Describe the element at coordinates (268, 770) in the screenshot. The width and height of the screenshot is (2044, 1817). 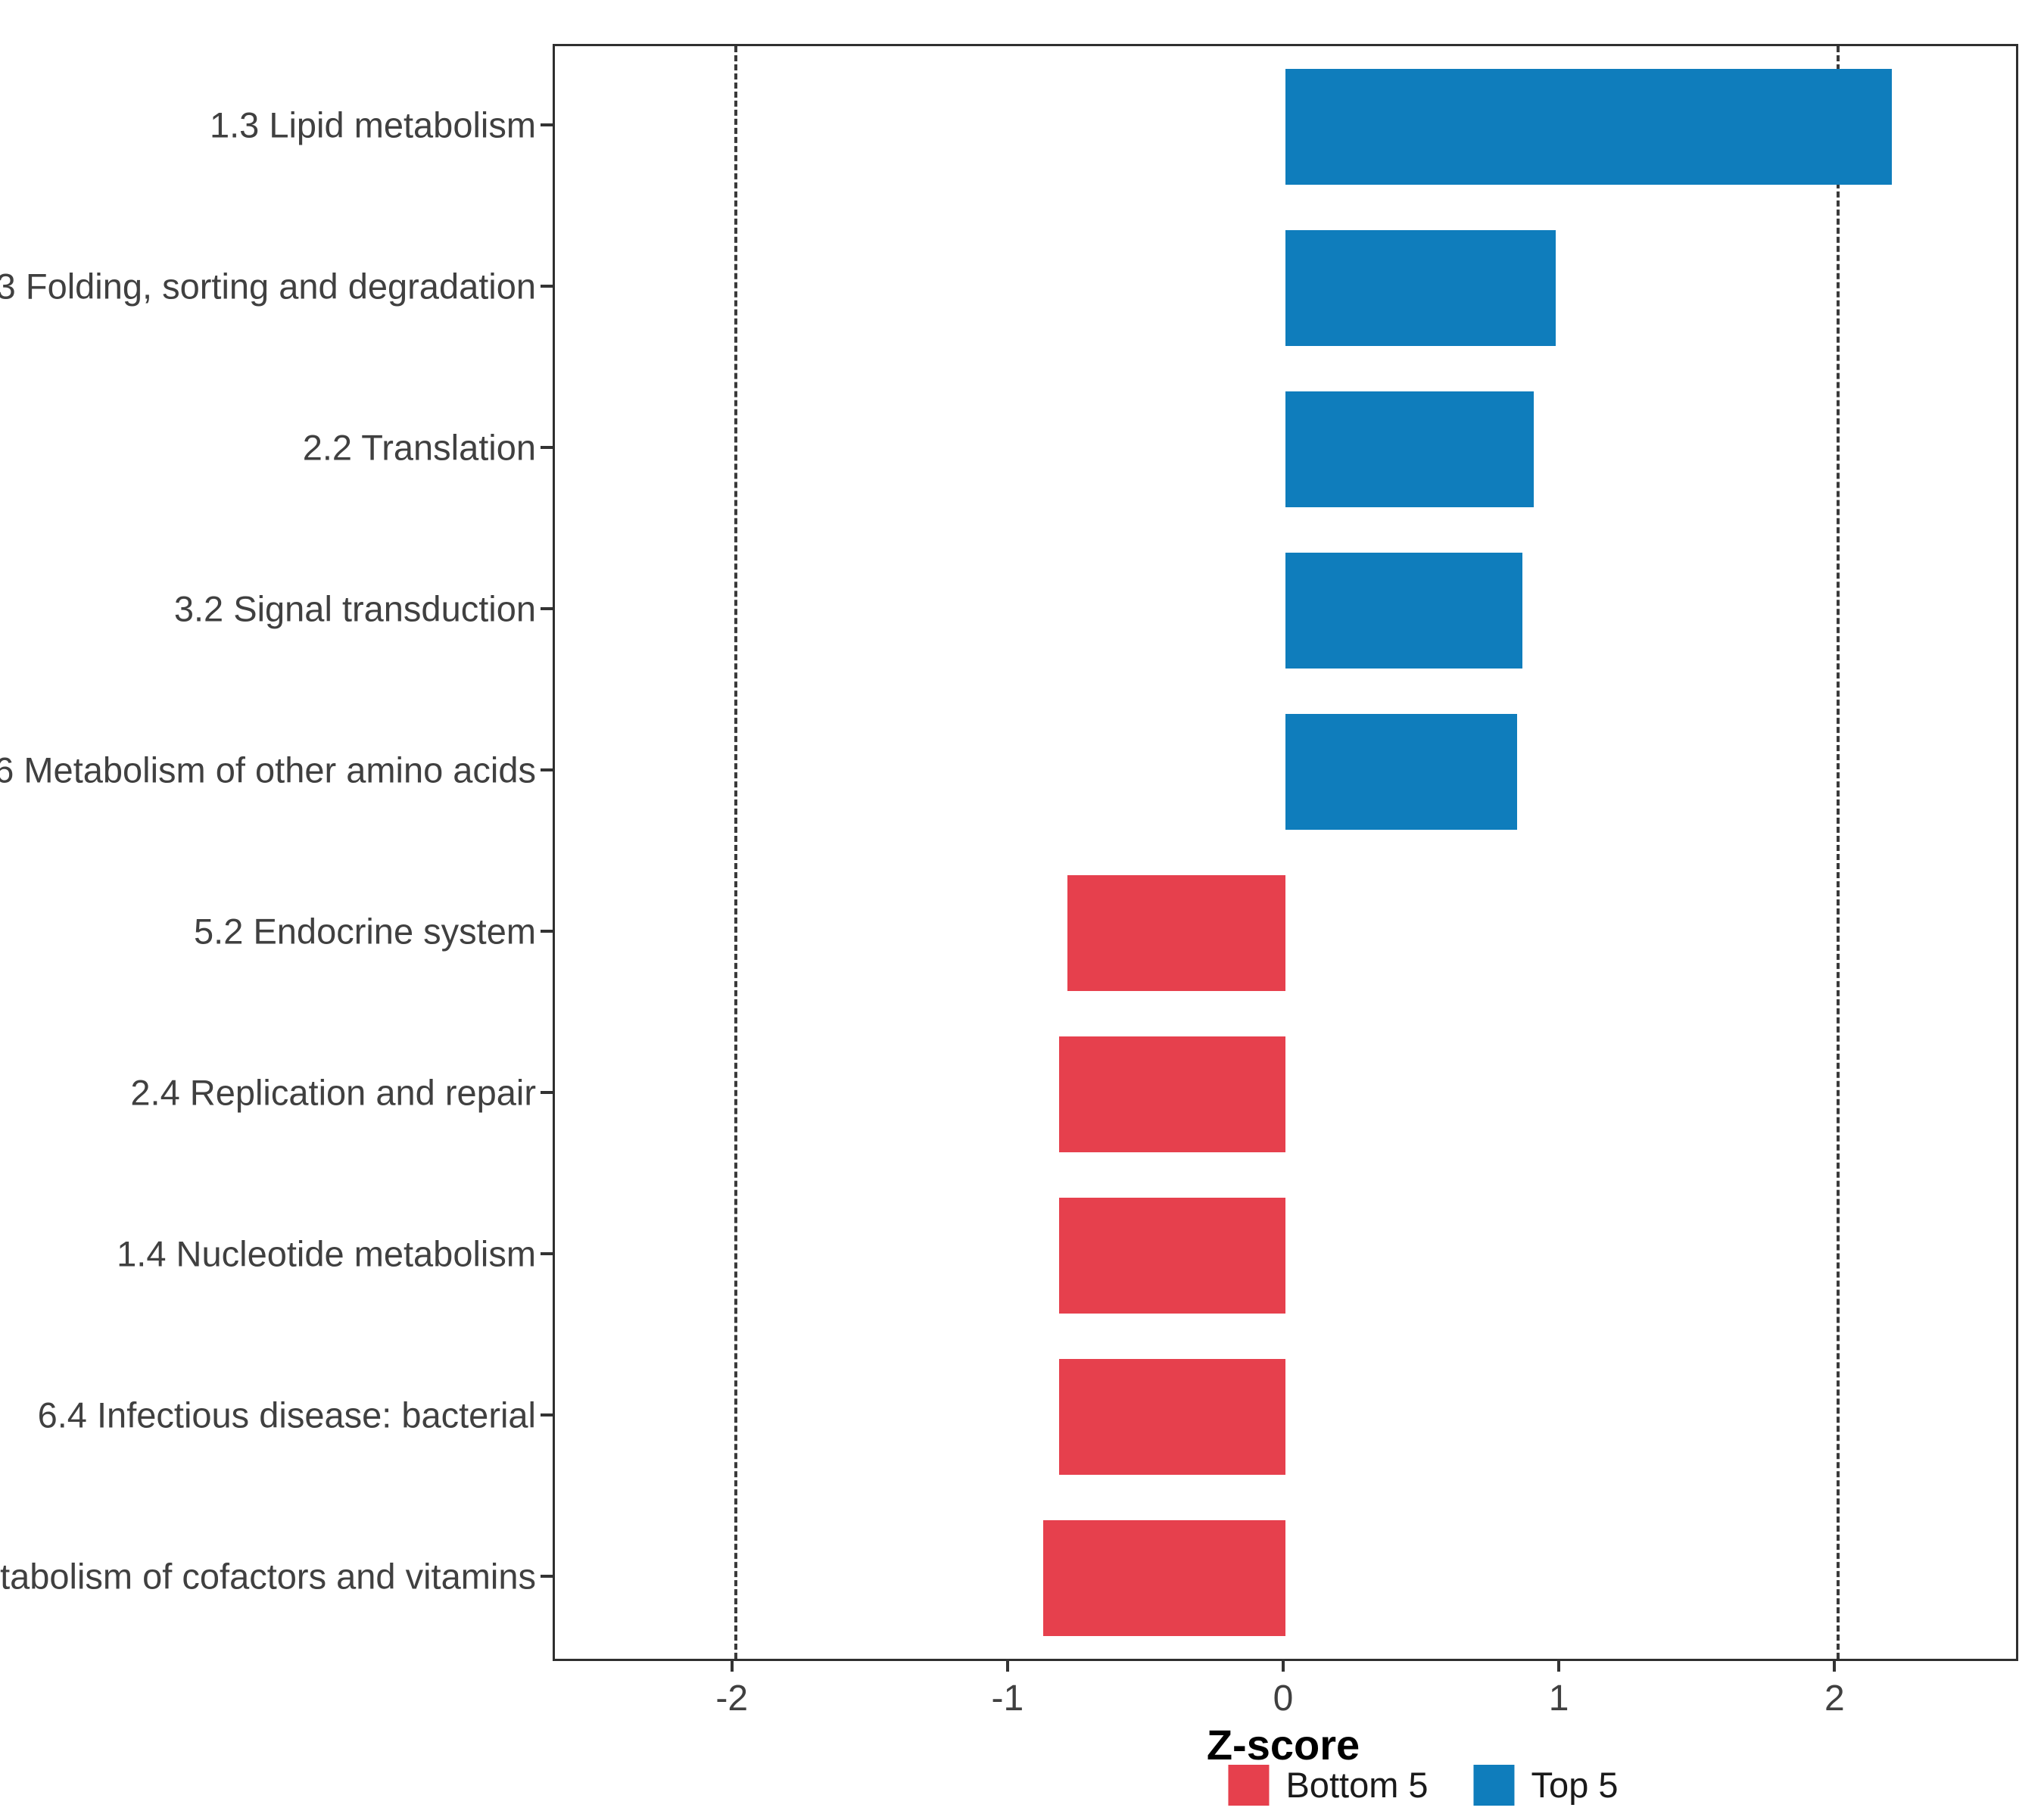
I see `category-label: 1.6 Metabolism of other amino acids` at that location.